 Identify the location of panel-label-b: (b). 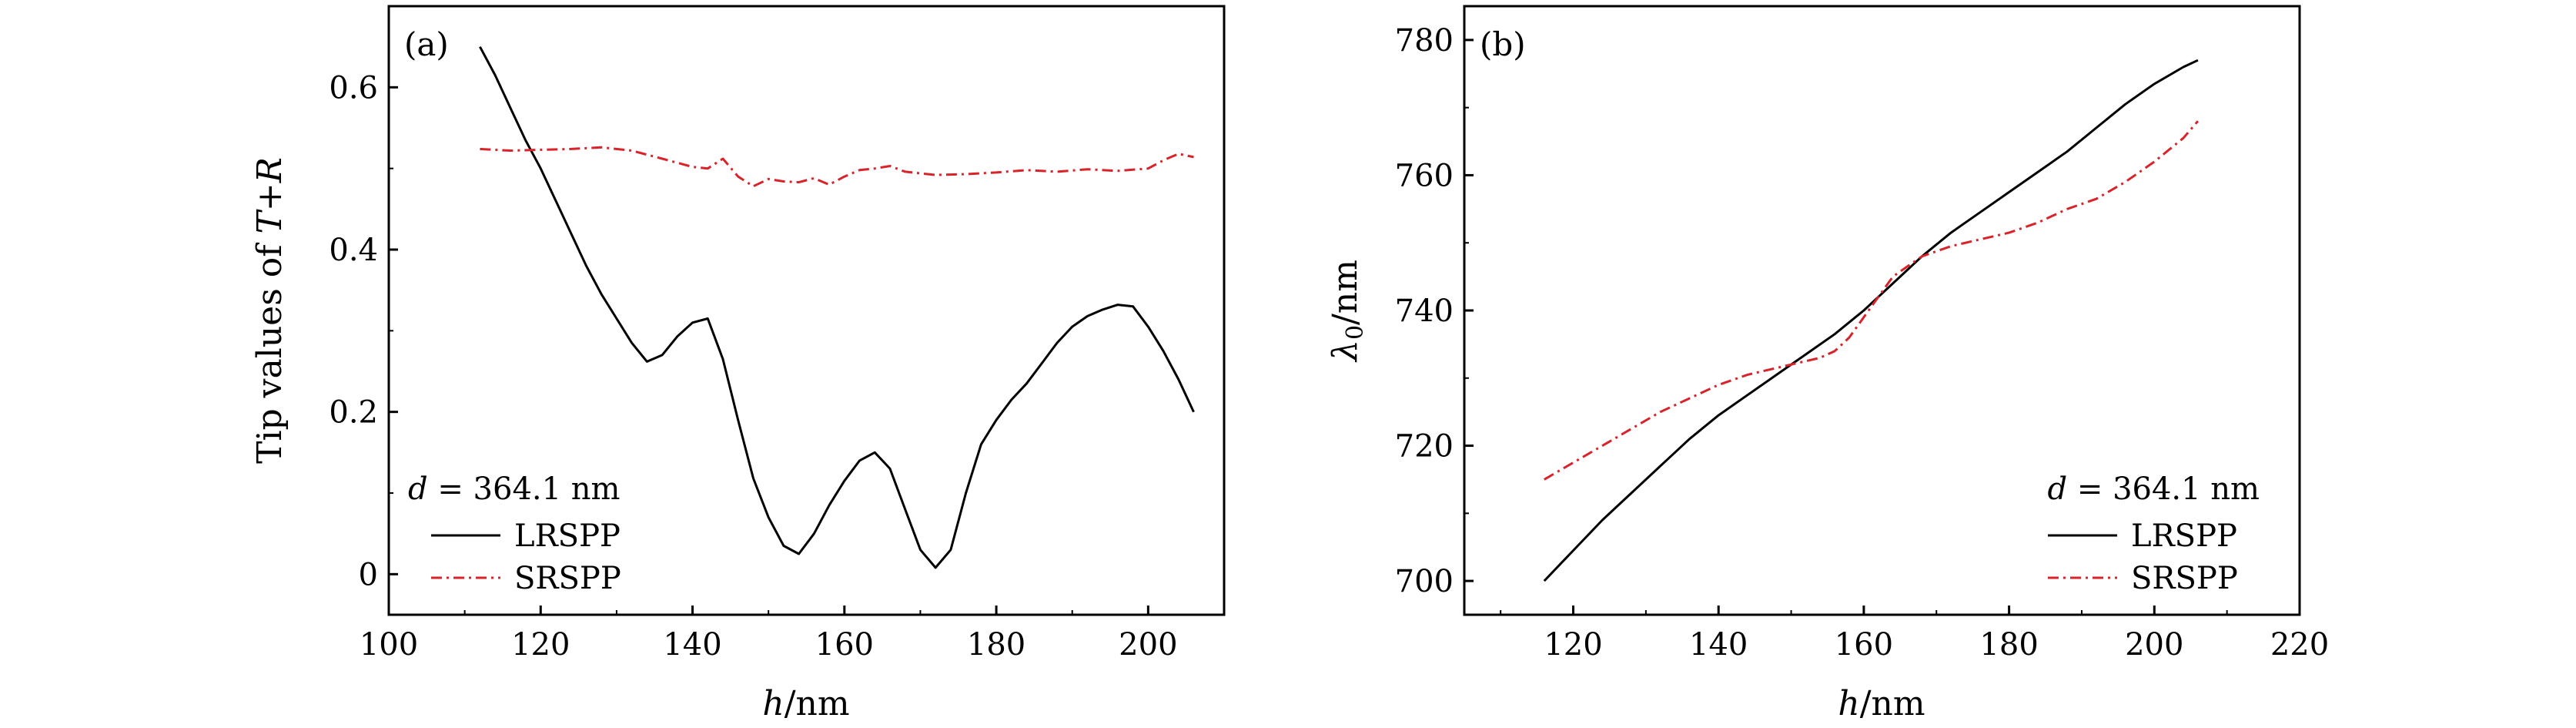
(1503, 44).